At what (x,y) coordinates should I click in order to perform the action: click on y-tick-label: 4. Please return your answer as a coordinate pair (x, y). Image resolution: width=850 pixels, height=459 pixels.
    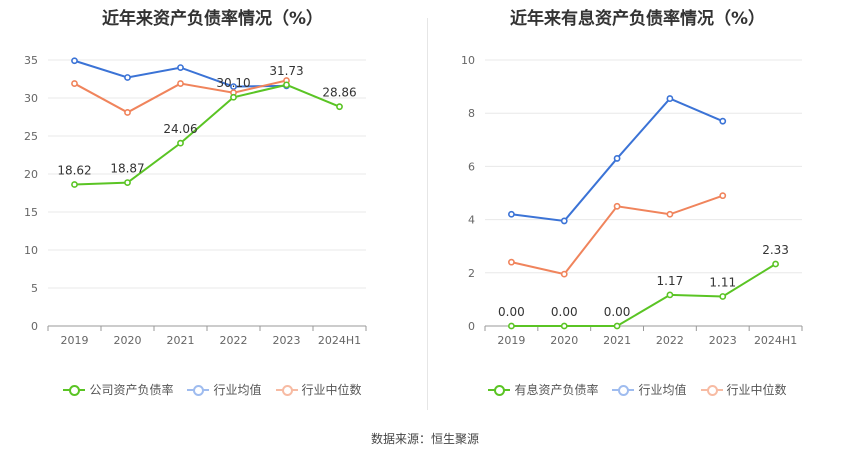
    Looking at the image, I should click on (471, 220).